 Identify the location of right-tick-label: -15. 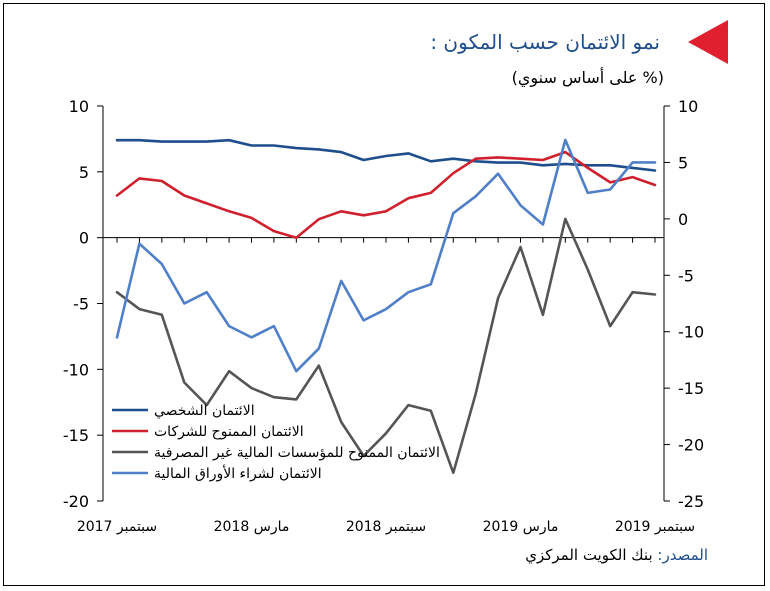
(691, 388).